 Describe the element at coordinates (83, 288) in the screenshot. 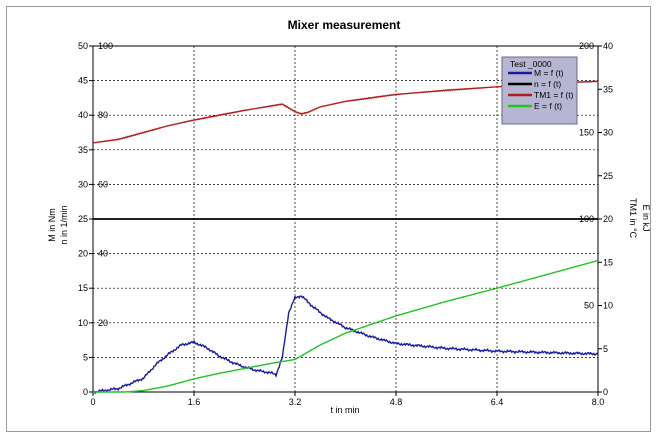

I see `m-tick-label: 15` at that location.